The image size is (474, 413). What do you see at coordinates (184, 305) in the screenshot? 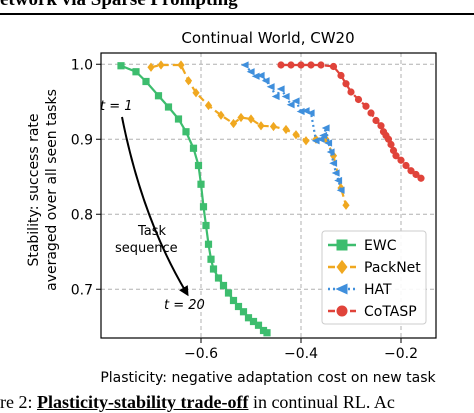
I see `annotation-t-end: t = 20` at bounding box center [184, 305].